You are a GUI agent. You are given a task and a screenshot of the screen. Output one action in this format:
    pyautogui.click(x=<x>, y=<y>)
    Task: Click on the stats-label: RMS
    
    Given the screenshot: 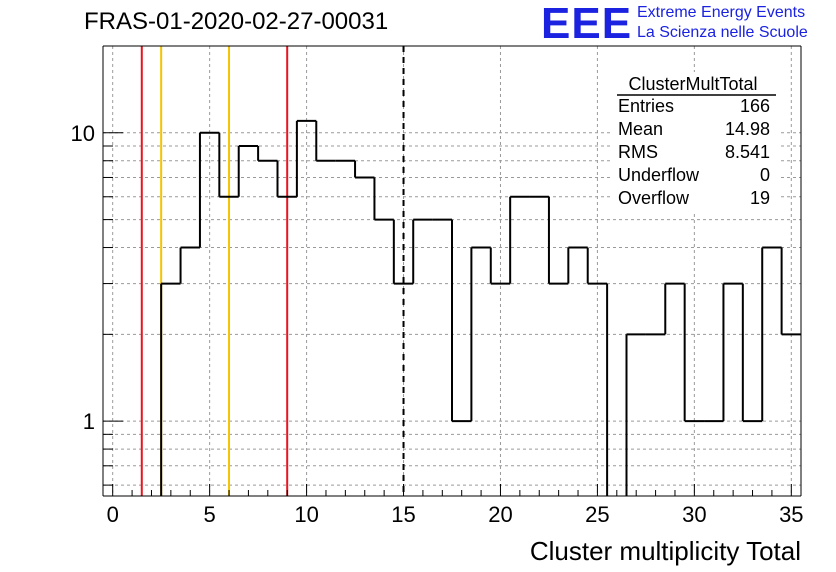 What is the action you would take?
    pyautogui.click(x=638, y=152)
    